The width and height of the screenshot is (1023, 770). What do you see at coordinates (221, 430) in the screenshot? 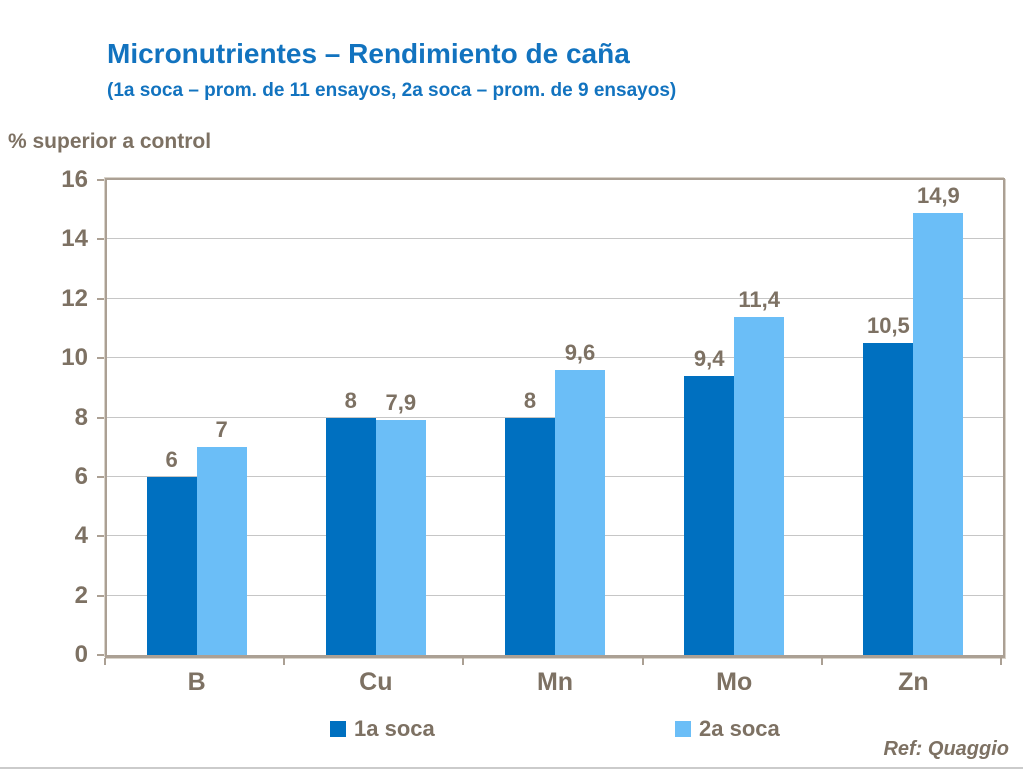
I see `bar-value-2a-soca-B: 7` at bounding box center [221, 430].